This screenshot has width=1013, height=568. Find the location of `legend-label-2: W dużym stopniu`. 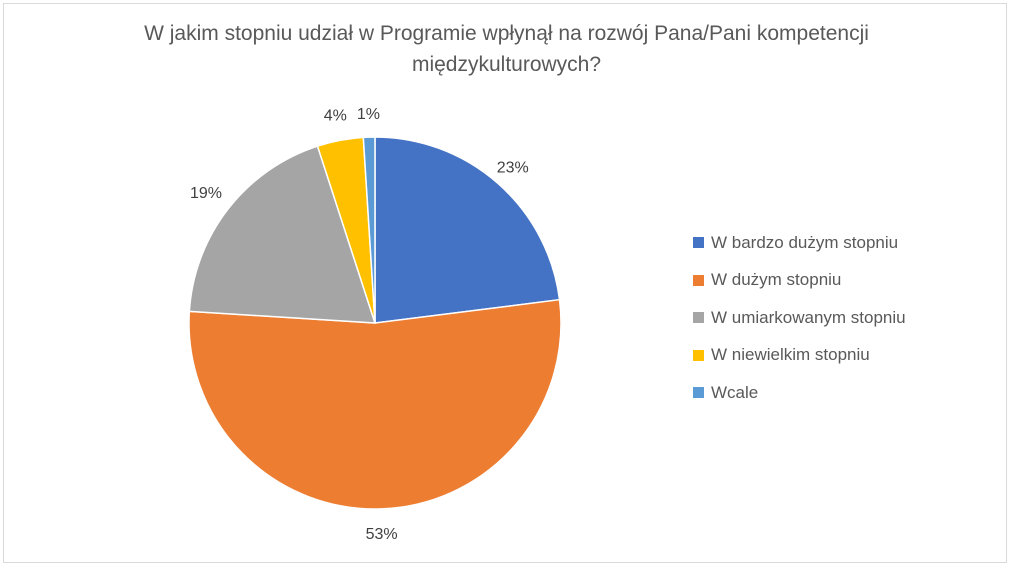

legend-label-2: W dużym stopniu is located at coordinates (776, 280).